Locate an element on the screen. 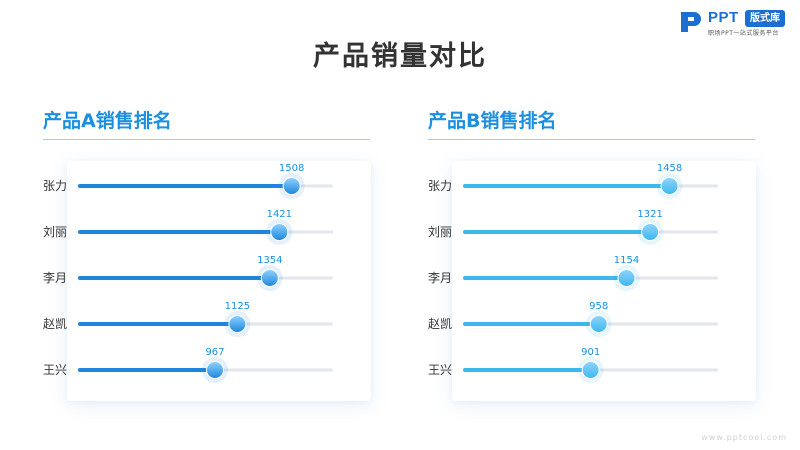  data-label: 1321 is located at coordinates (649, 214).